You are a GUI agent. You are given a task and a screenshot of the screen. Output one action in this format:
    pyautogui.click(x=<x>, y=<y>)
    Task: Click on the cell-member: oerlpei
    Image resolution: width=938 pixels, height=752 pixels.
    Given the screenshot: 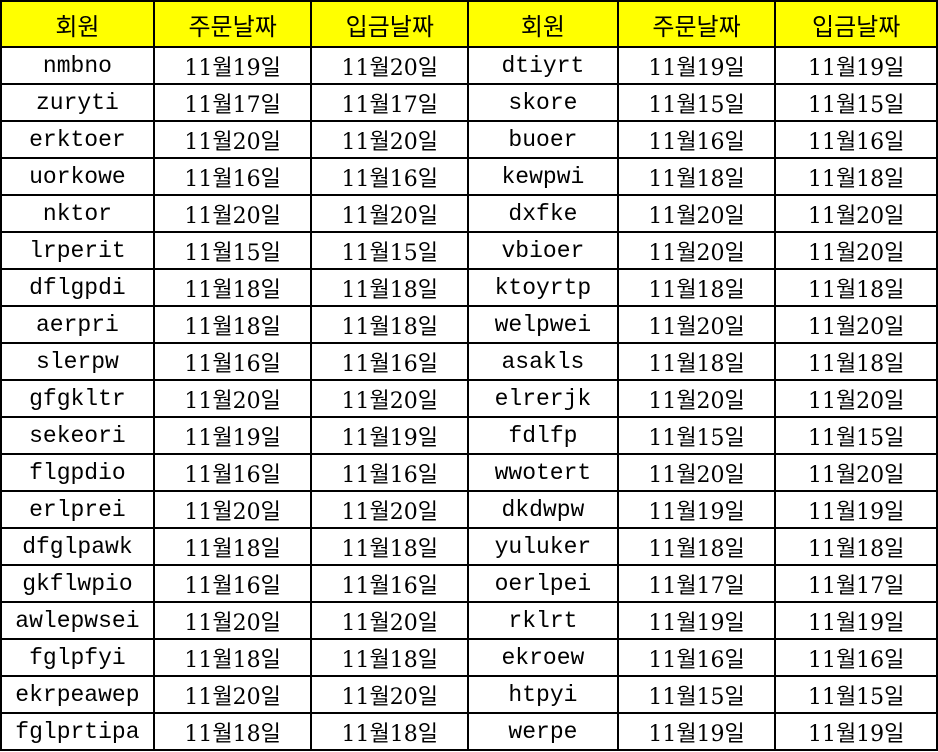 What is the action you would take?
    pyautogui.click(x=543, y=583)
    